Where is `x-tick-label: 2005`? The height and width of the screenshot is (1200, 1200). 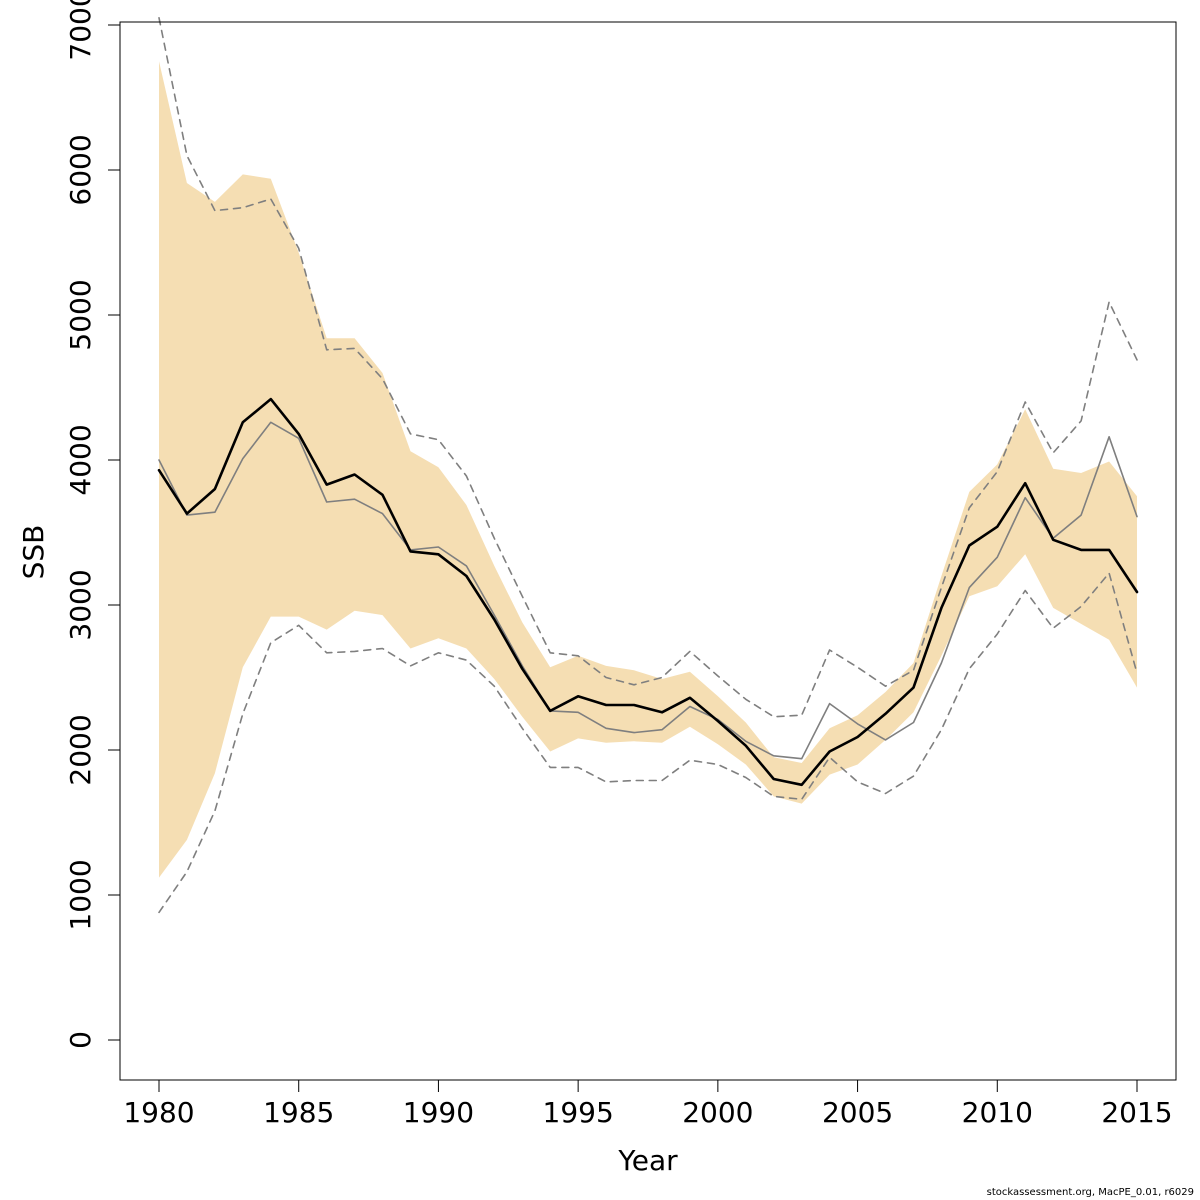 x-tick-label: 2005 is located at coordinates (857, 1112).